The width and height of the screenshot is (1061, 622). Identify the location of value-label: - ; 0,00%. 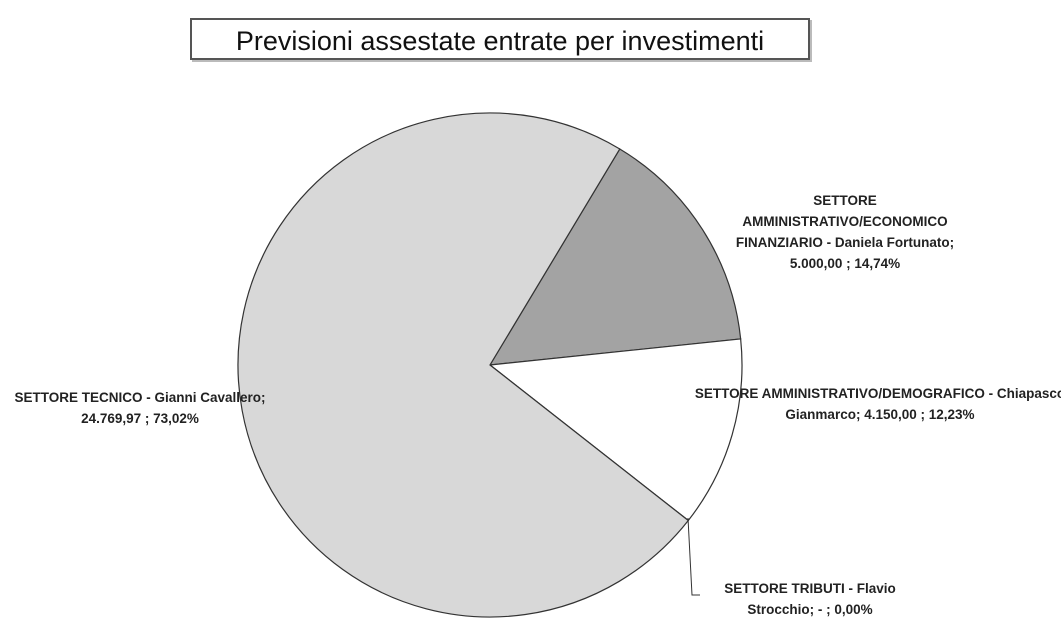
(845, 609).